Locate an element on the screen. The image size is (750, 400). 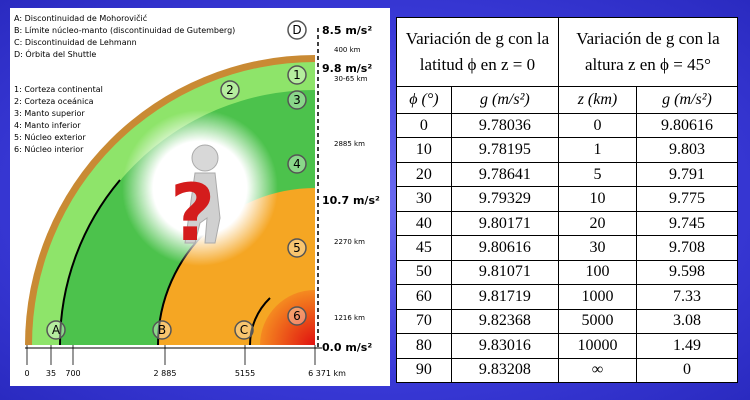
table-row: 0 9.78036 0 9.80616 is located at coordinates (567, 125).